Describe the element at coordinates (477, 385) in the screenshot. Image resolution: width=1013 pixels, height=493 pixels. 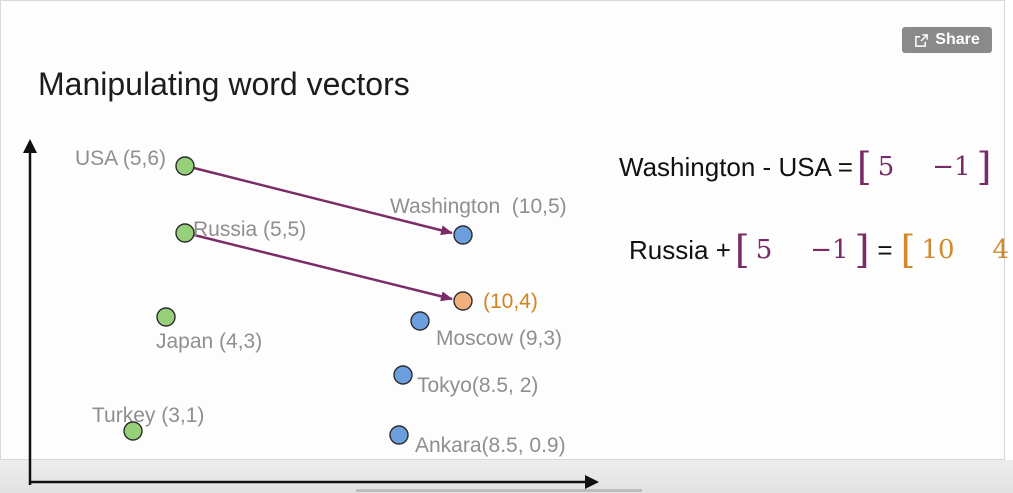
I see `label-tokyo: Tokyo(8.5, 2)` at that location.